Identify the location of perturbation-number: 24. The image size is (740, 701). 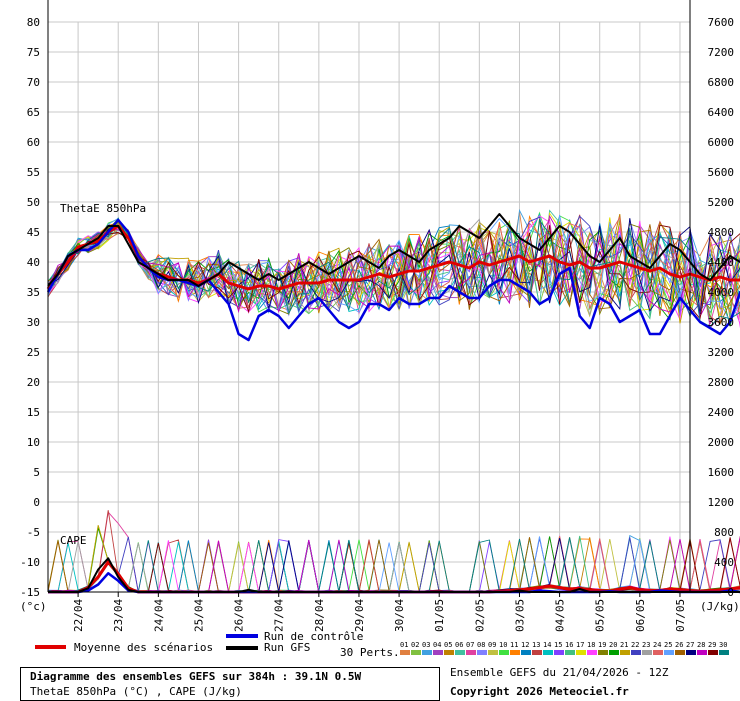
(657, 645).